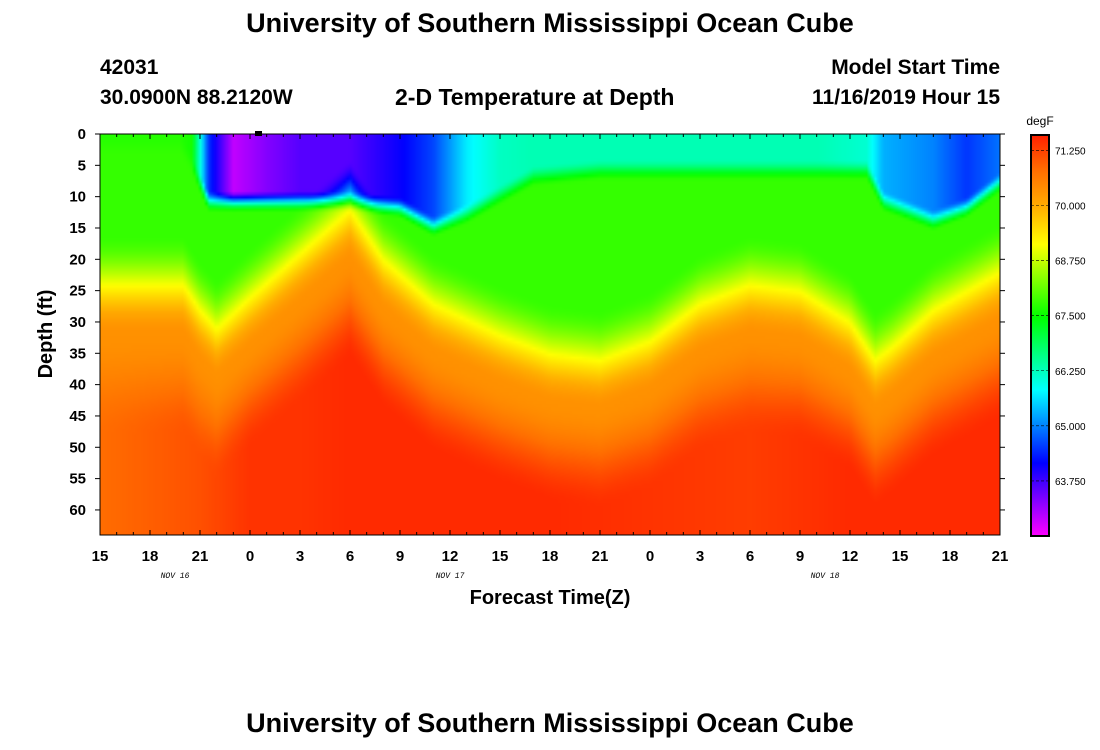  What do you see at coordinates (258, 133) in the screenshot?
I see `station-marker` at bounding box center [258, 133].